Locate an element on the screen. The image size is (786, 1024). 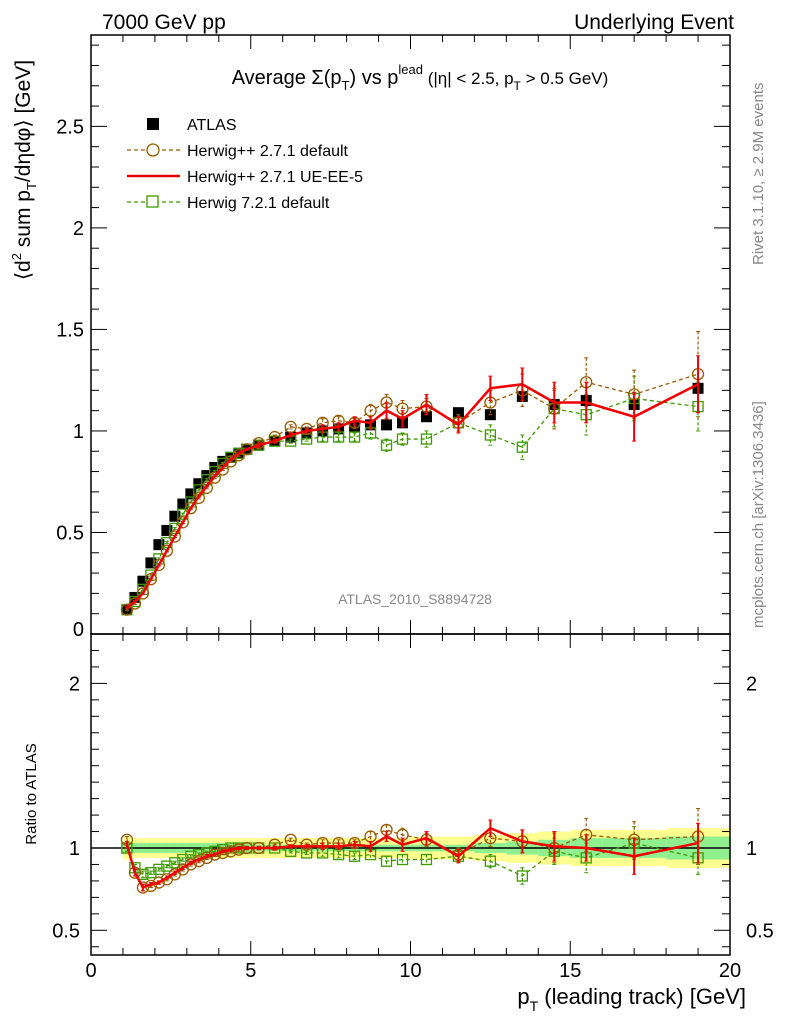
xlabel-sub: T is located at coordinates (534, 1006).